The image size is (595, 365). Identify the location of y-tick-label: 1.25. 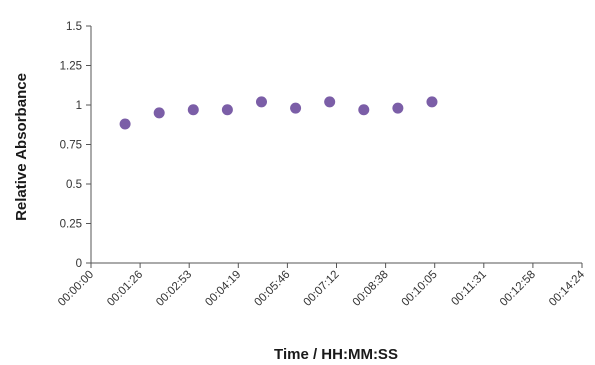
(71, 67).